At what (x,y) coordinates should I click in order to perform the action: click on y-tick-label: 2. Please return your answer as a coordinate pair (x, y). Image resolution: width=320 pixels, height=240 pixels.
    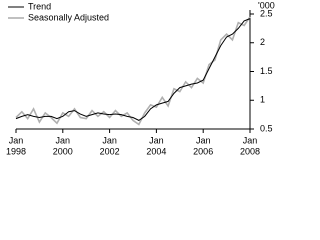
    Looking at the image, I should click on (262, 42).